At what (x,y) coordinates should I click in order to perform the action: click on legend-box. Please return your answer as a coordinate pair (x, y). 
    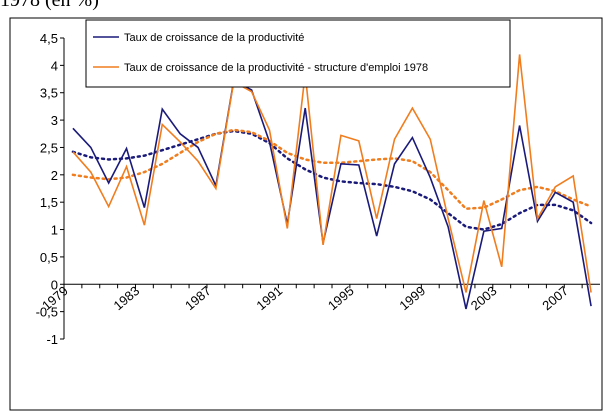
    Looking at the image, I should click on (298, 53).